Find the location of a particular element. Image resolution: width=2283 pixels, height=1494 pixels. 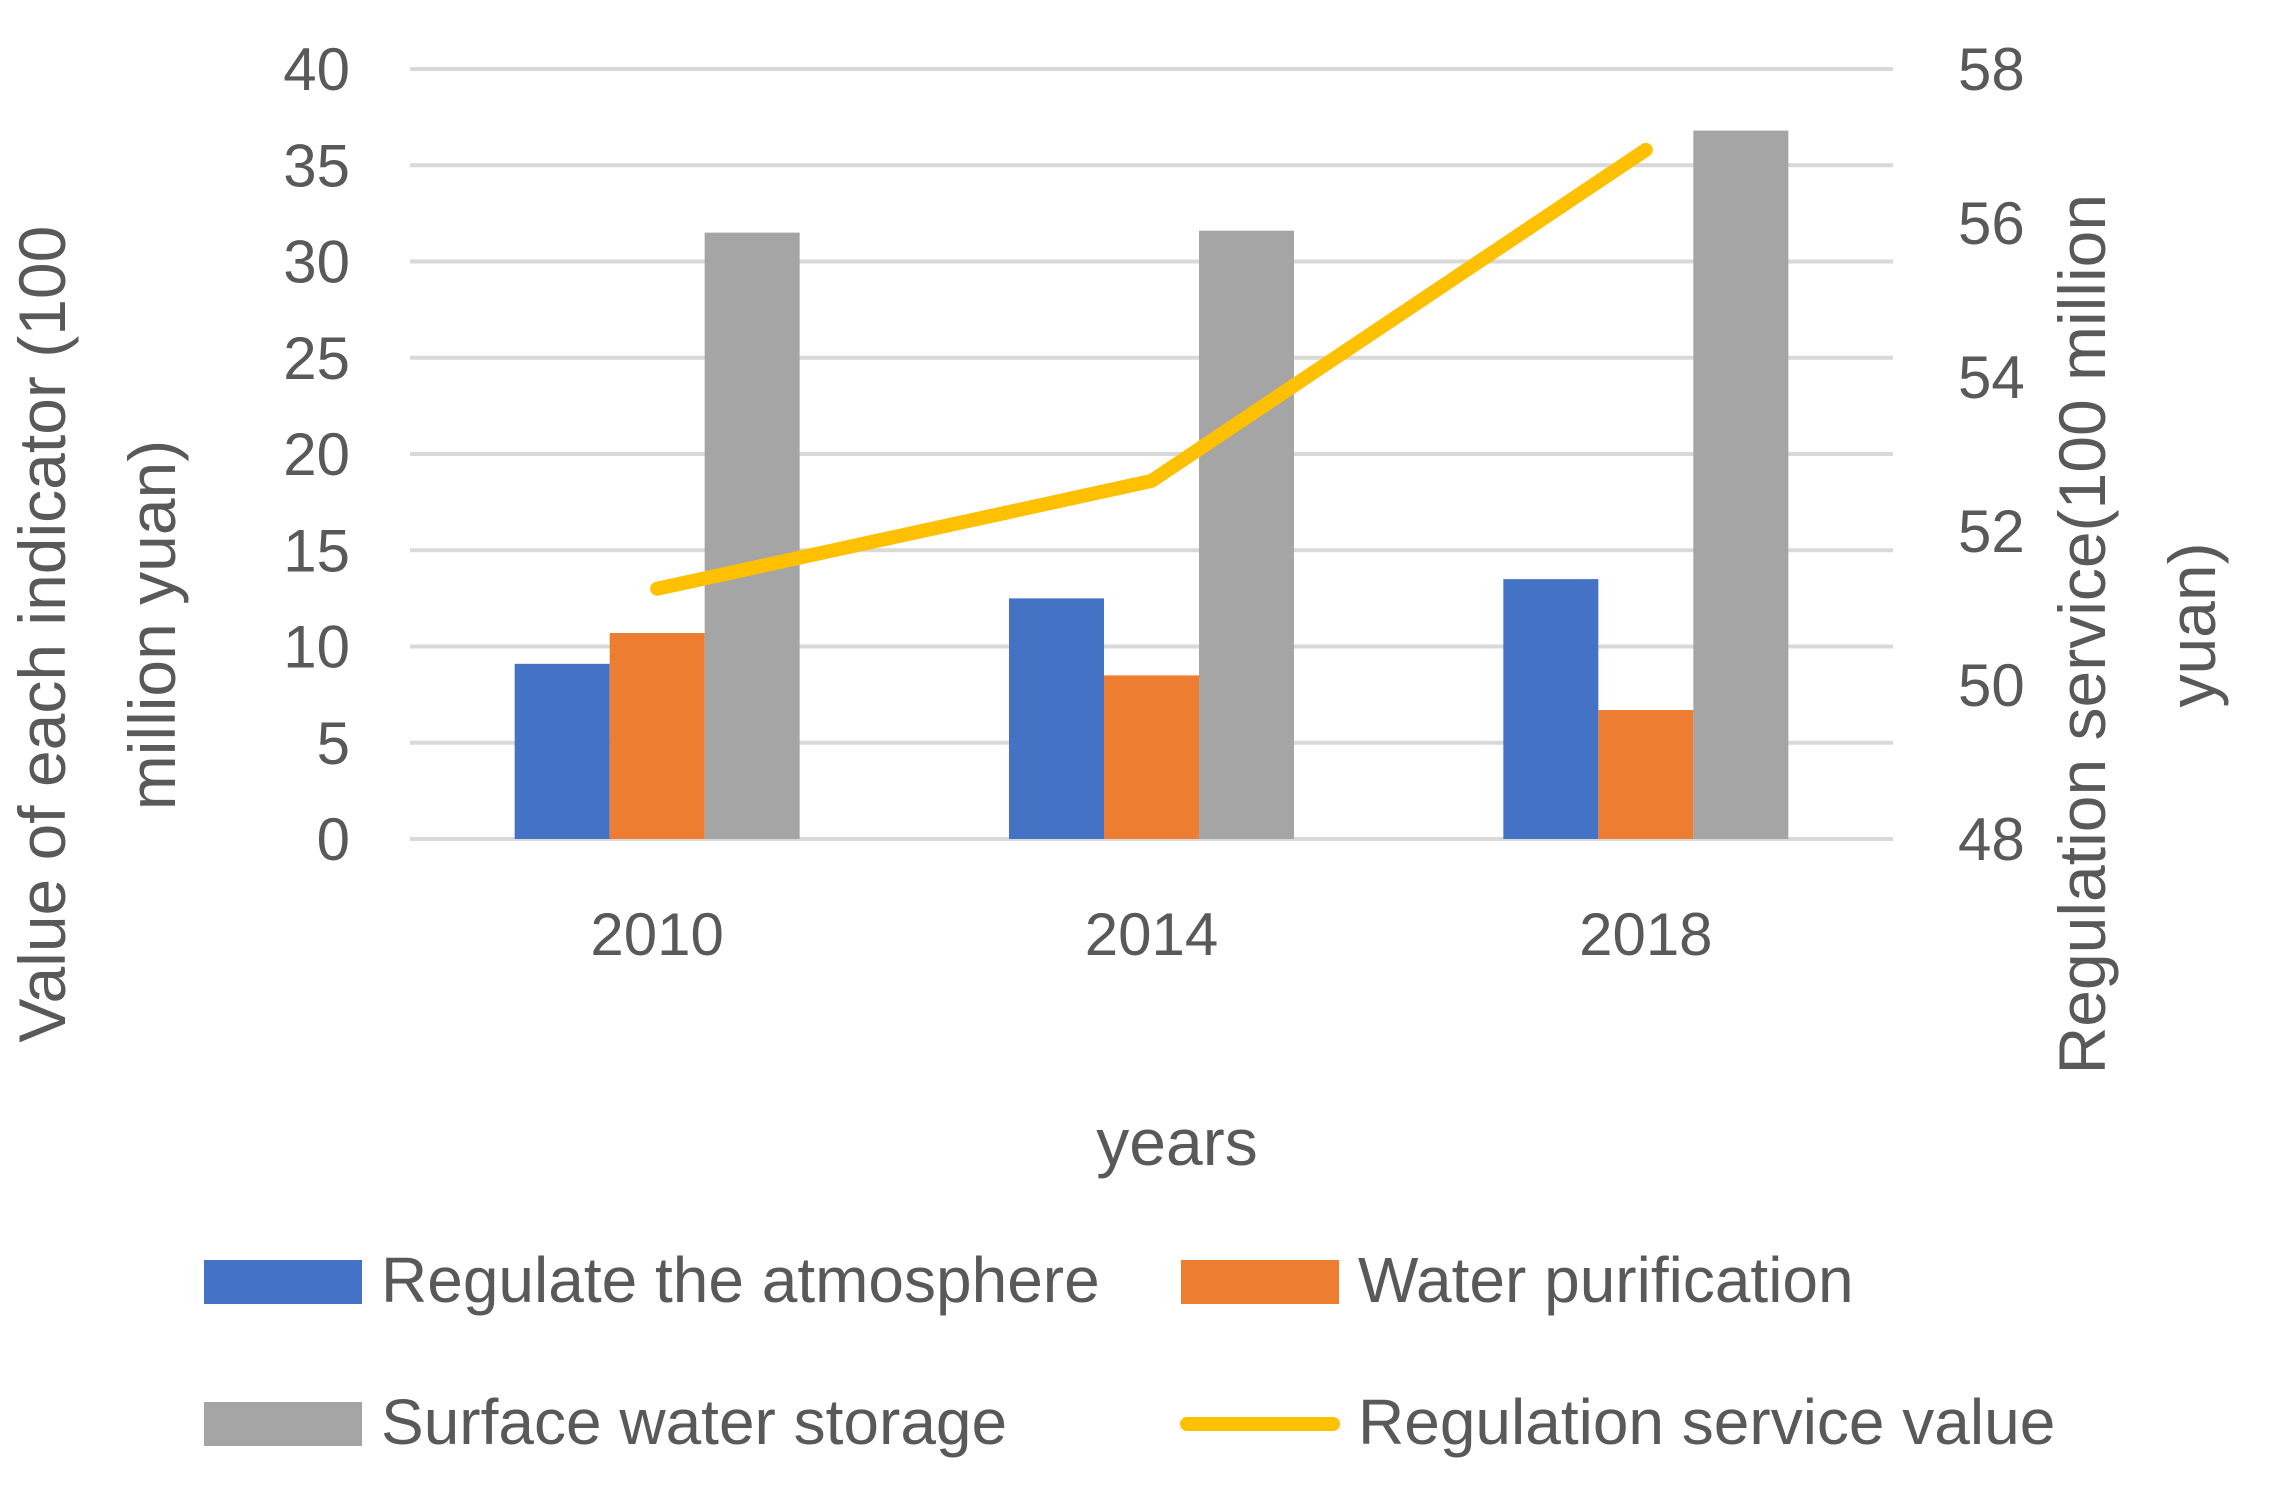

y-tick-label: 20 is located at coordinates (316, 454).